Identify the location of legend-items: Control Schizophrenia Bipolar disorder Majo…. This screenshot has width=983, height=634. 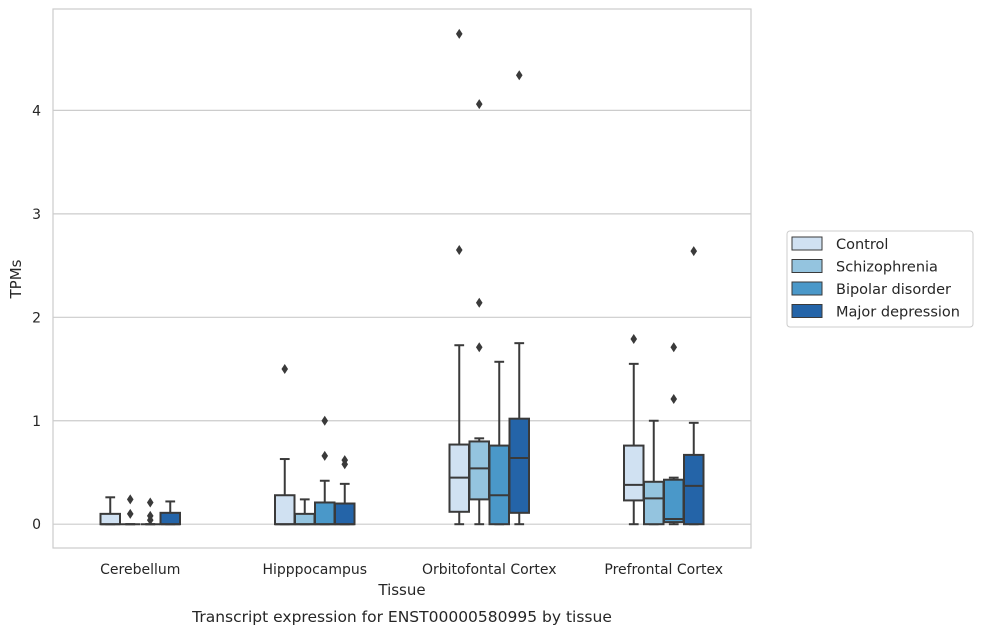
(875, 278).